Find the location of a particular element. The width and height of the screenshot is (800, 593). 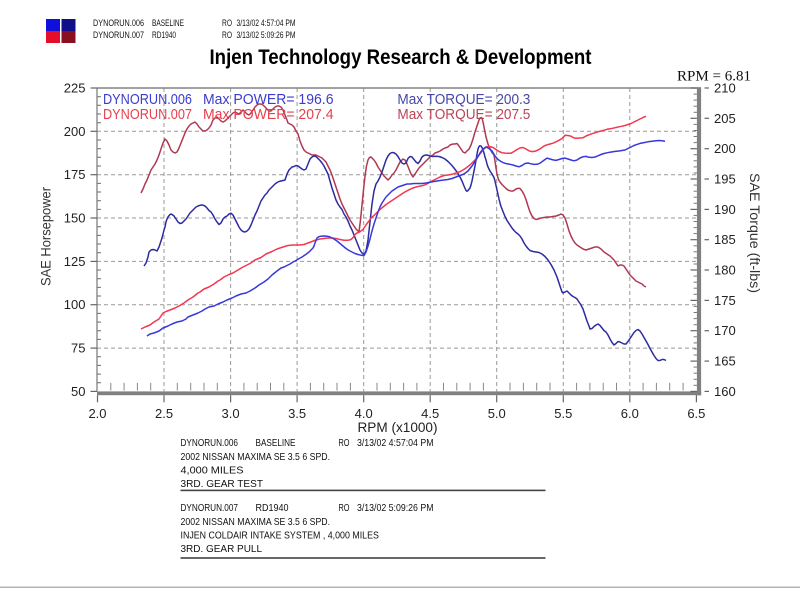

svg-text: RPM (x1000) is located at coordinates (398, 427).